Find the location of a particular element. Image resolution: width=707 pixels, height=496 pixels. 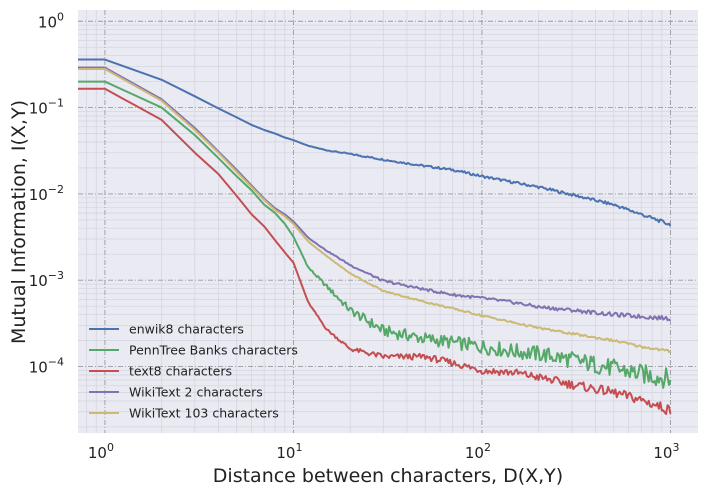

y-tick-label: 10⁰ is located at coordinates (51, 20).